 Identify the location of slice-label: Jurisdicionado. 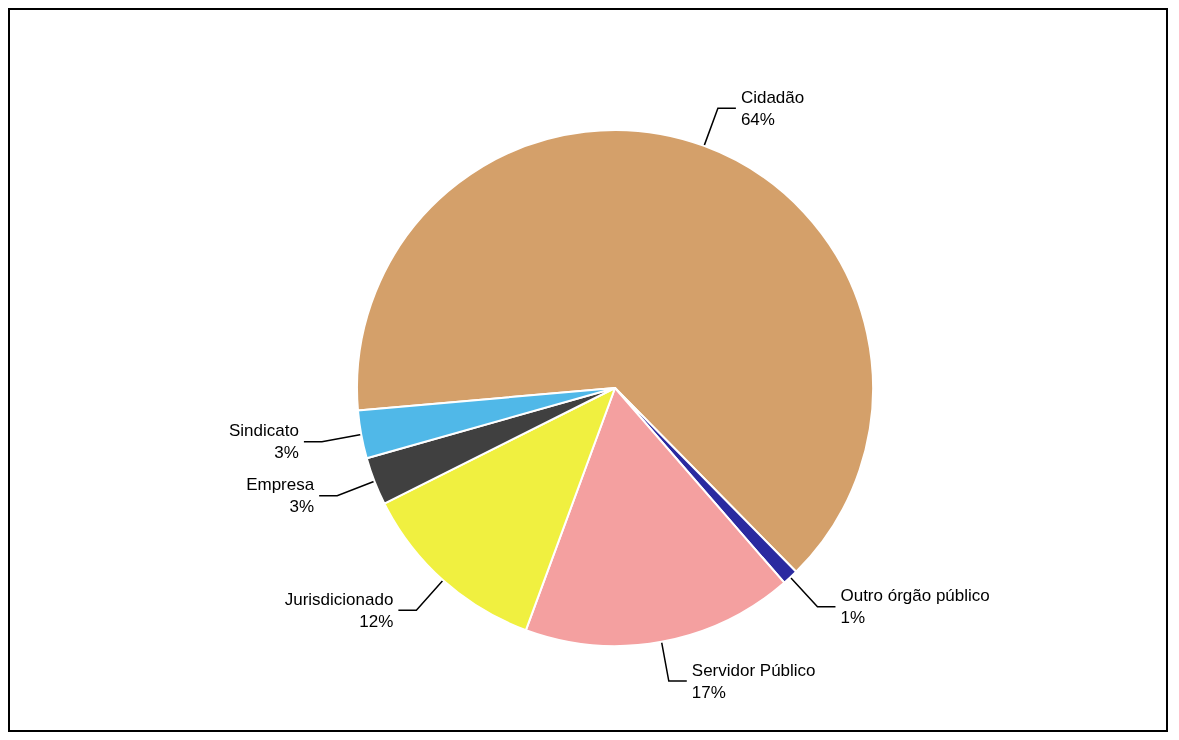
(339, 599).